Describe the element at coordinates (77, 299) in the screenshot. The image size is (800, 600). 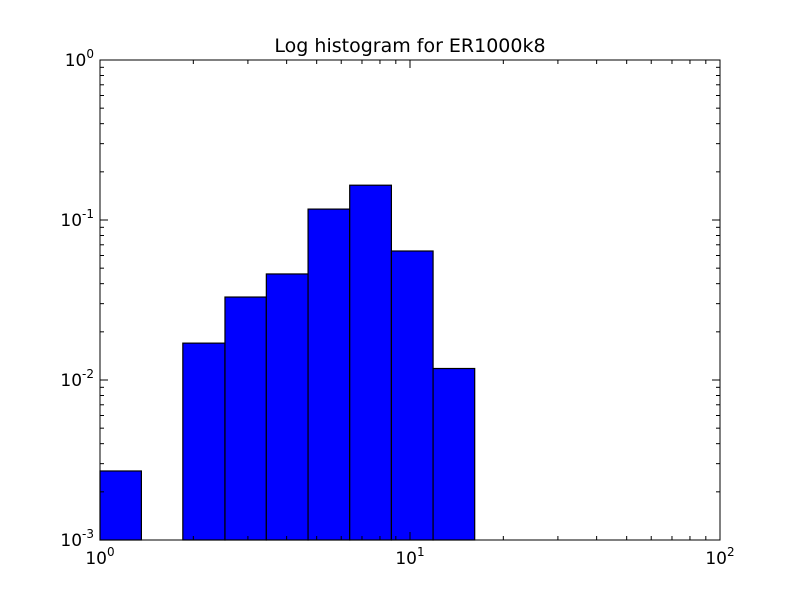
I see `y-tick-labels: 10⁰ 10⁻¹ 10⁻² 10⁻³` at that location.